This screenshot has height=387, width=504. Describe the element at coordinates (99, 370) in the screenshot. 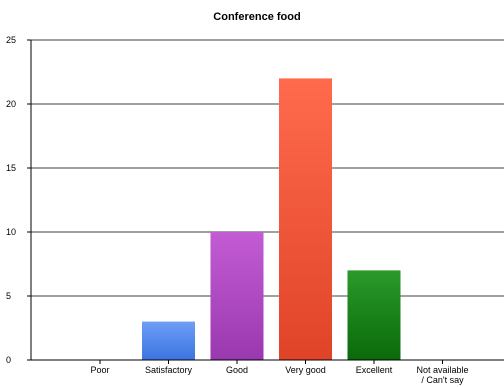

I see `x-tick-label: Poor` at that location.